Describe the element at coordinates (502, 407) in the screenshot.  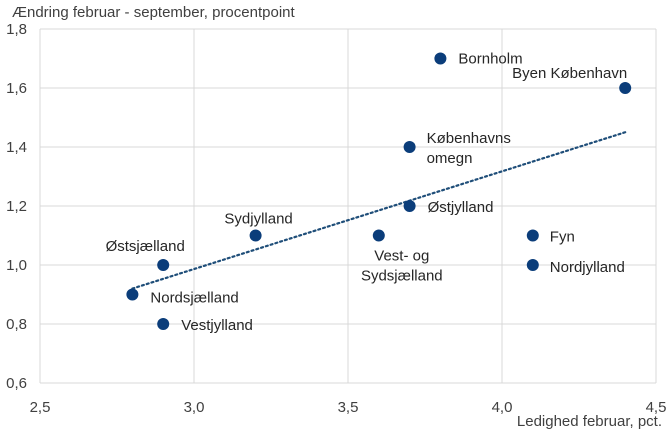
I see `x-tick-label: 4,0` at that location.